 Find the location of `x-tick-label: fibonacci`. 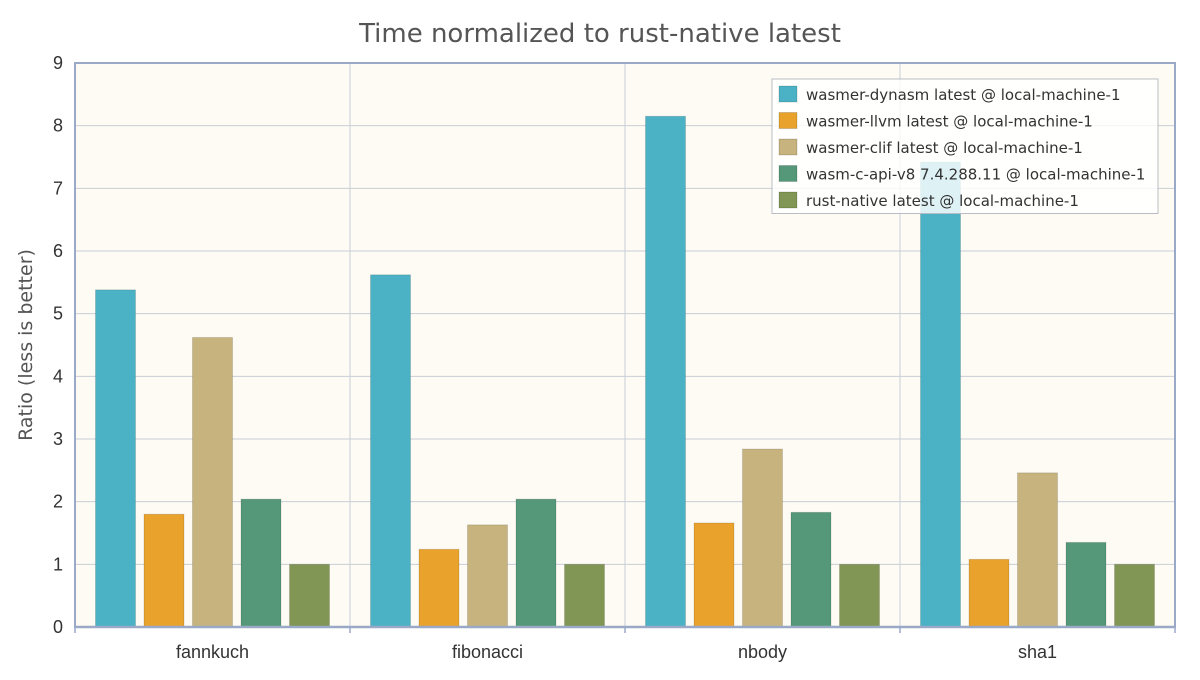

x-tick-label: fibonacci is located at coordinates (487, 652).